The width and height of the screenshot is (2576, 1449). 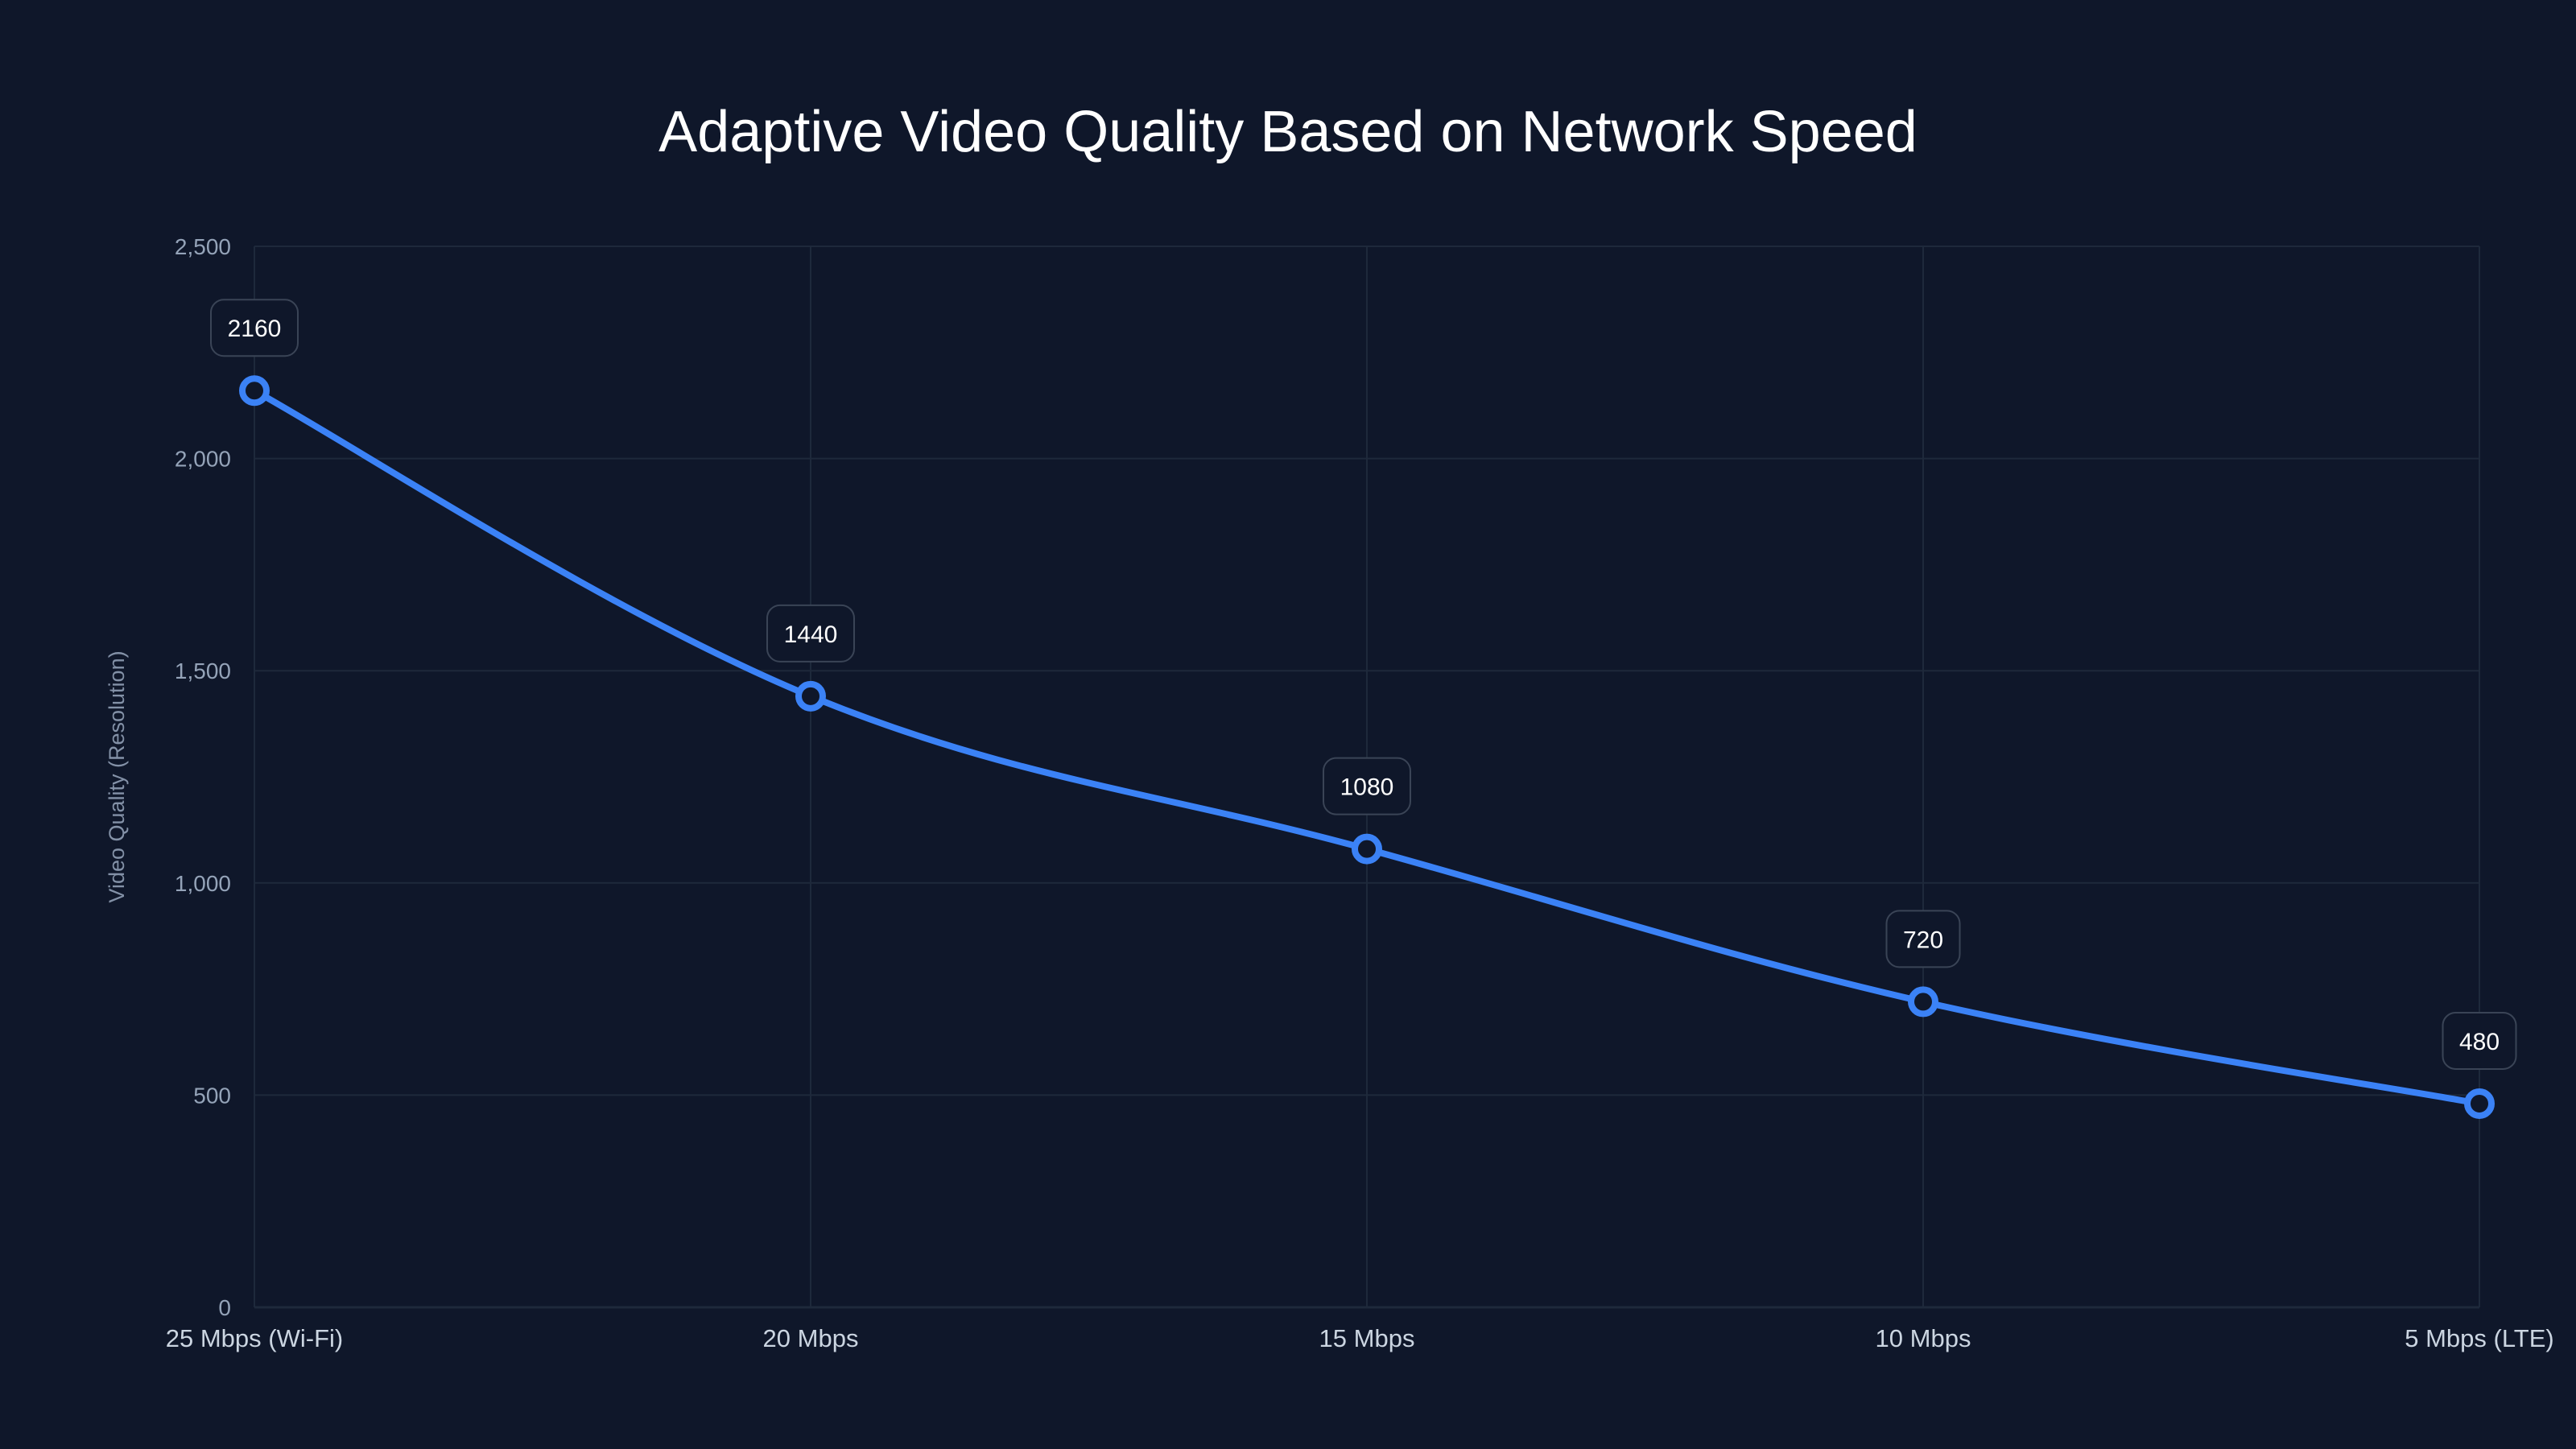 What do you see at coordinates (212, 1095) in the screenshot?
I see `y-tick-label: 500` at bounding box center [212, 1095].